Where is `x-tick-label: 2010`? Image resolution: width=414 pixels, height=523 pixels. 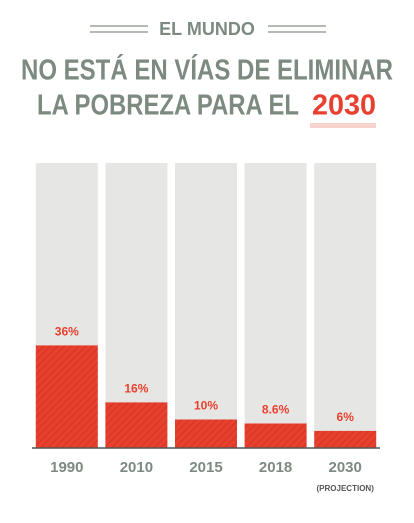 x-tick-label: 2010 is located at coordinates (136, 467).